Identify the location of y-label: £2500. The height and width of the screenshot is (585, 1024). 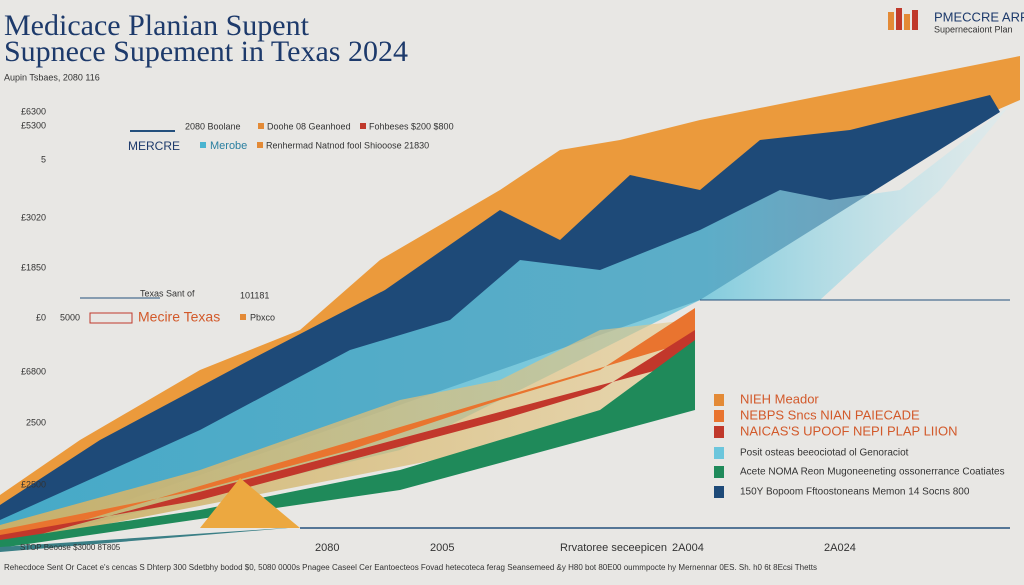
(33, 484).